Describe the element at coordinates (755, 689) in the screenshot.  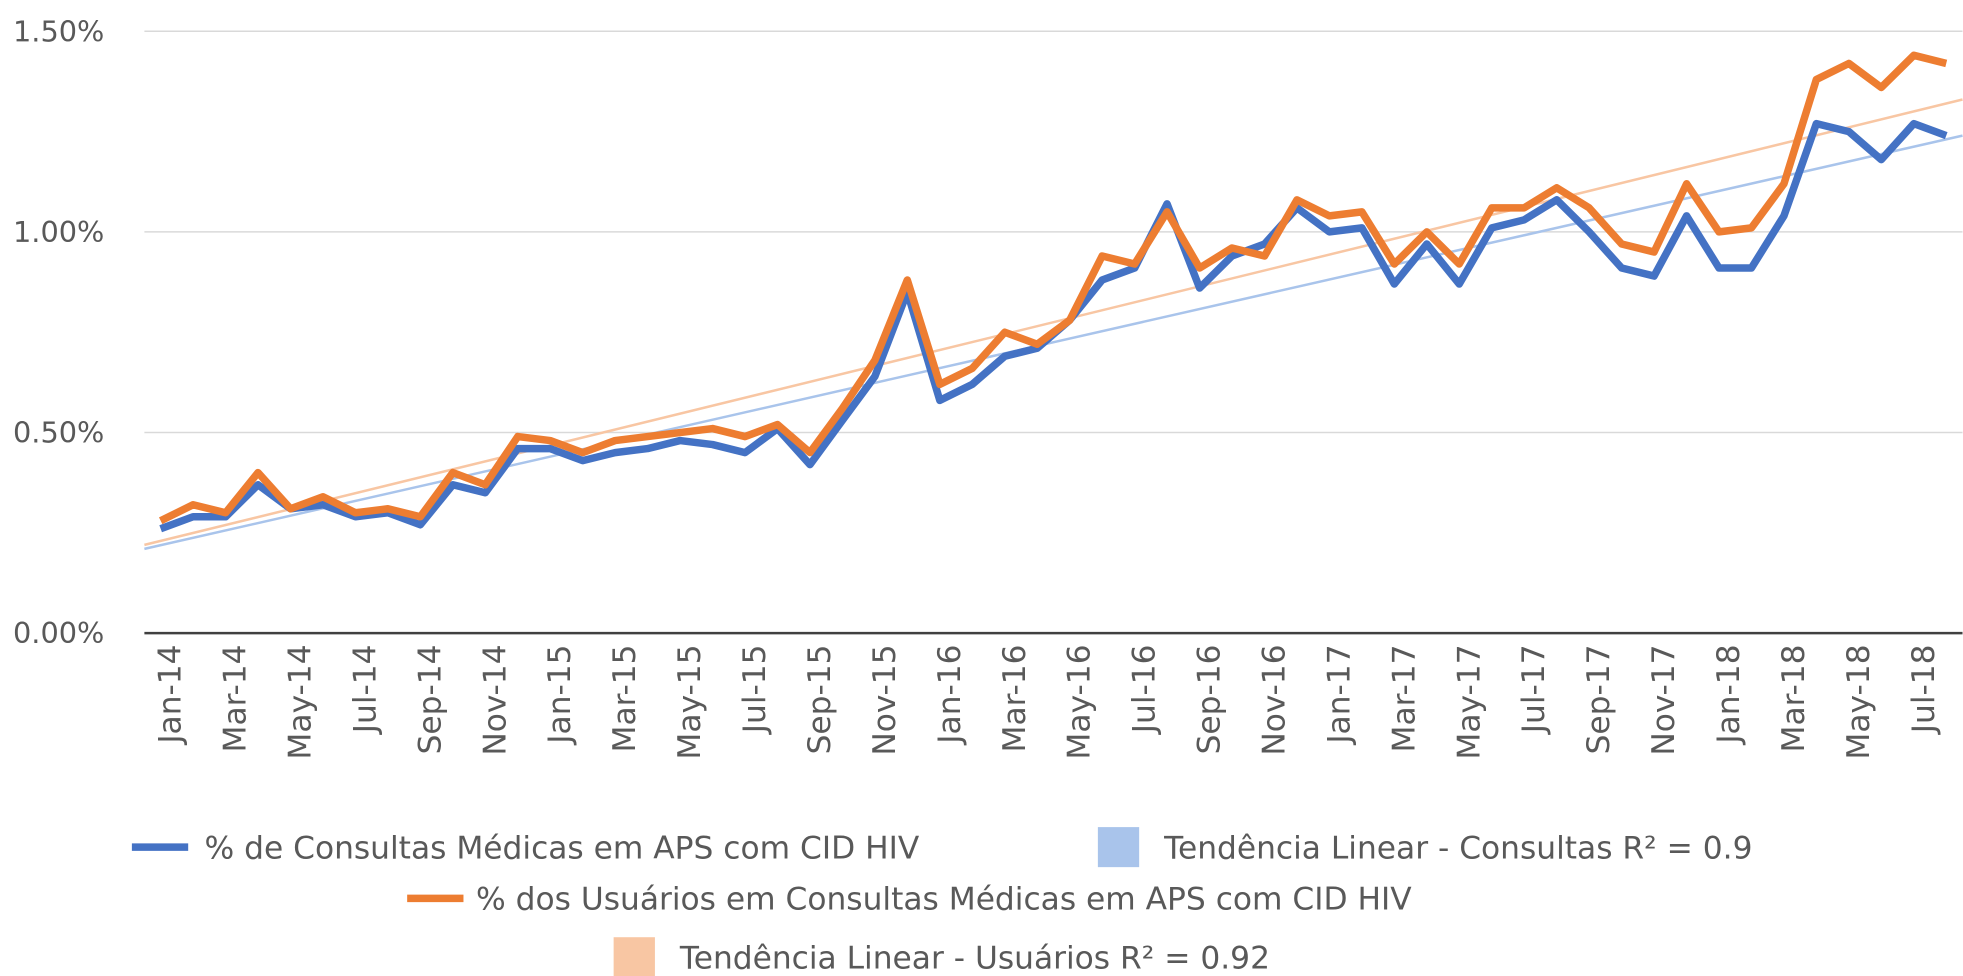
I see `x-tick-label: Jul-15` at that location.